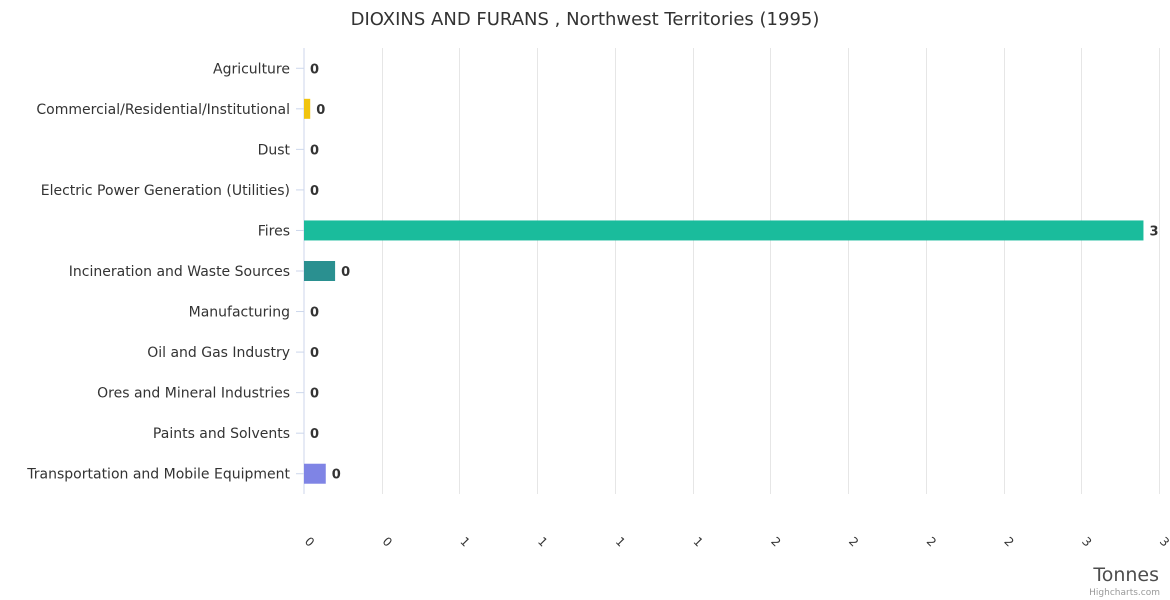  I want to click on credits-link: Highcharts.com, so click(1124, 593).